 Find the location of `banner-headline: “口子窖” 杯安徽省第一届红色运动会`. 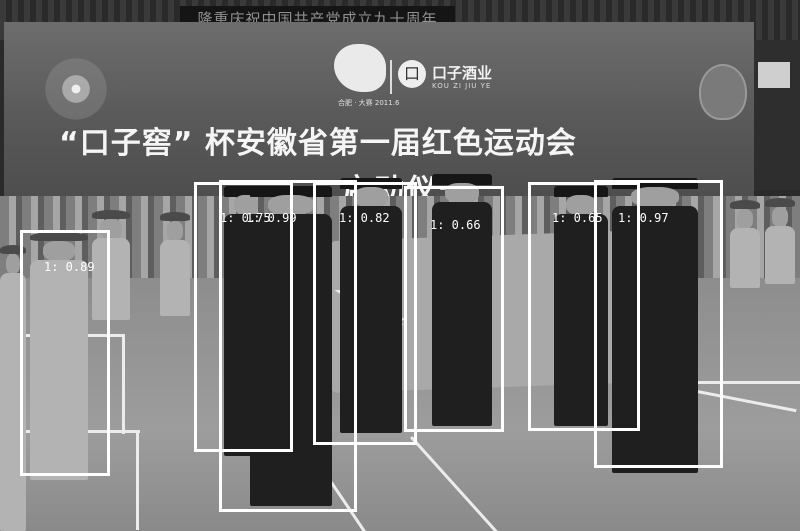

banner-headline: “口子窖” 杯安徽省第一届红色运动会 is located at coordinates (318, 143).